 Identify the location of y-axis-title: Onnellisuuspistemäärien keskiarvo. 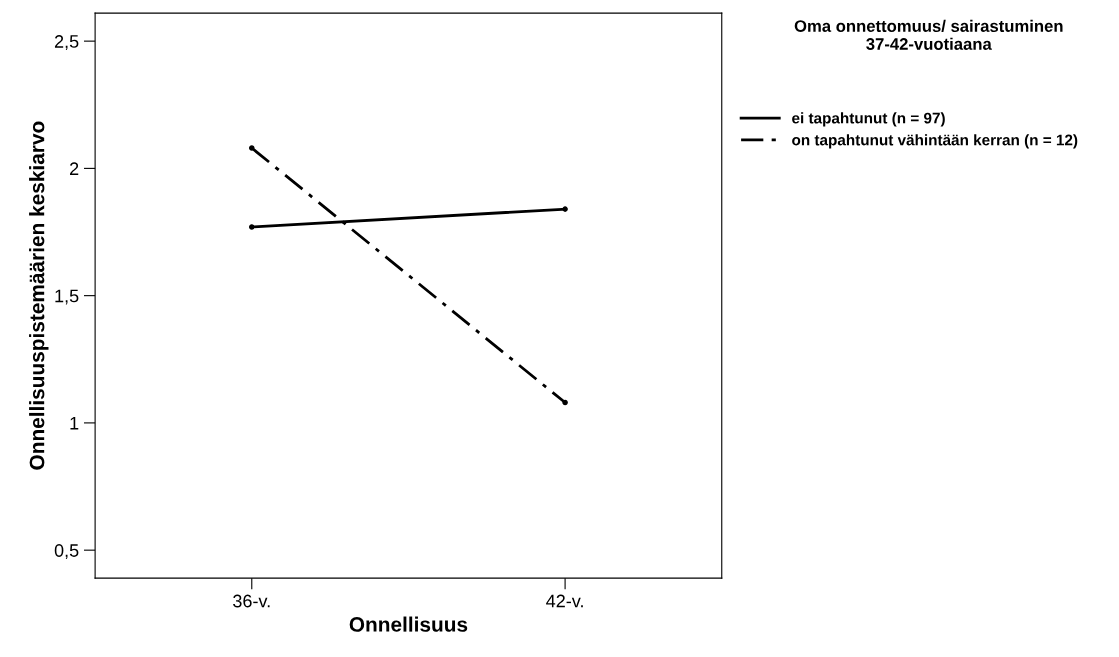
(39, 295).